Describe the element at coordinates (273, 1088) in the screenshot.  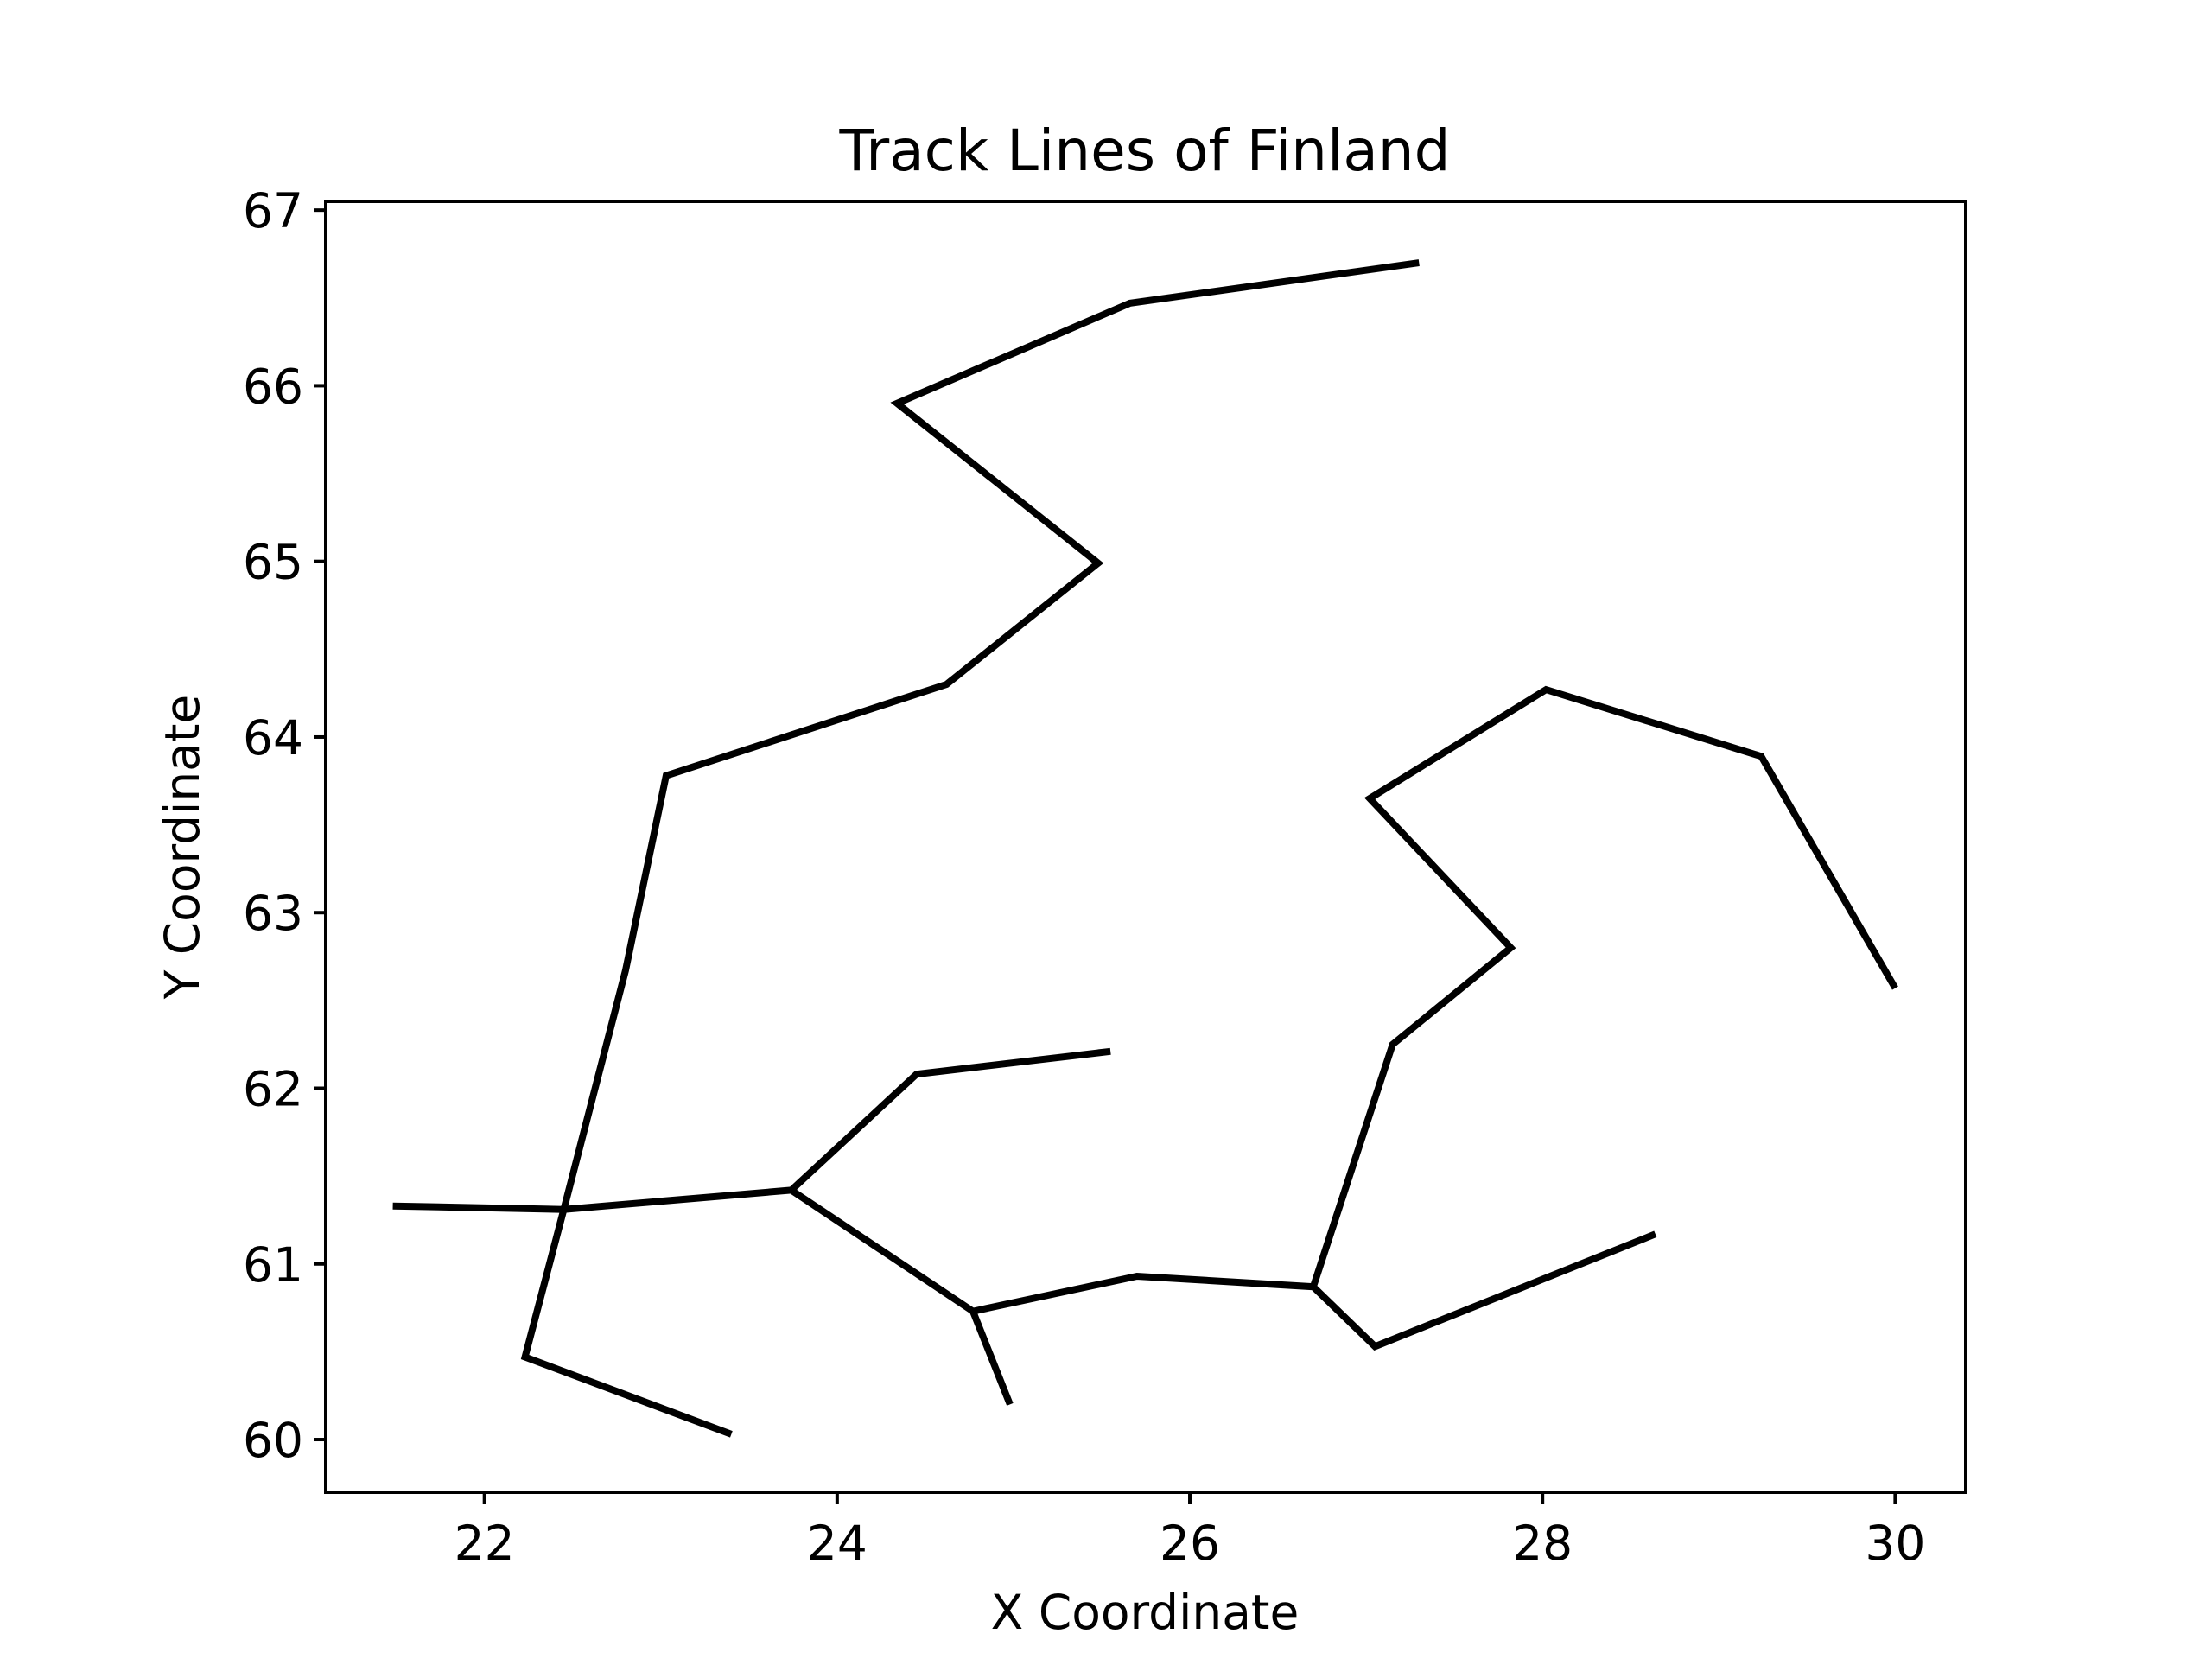
I see `y-tick-label: 62` at that location.